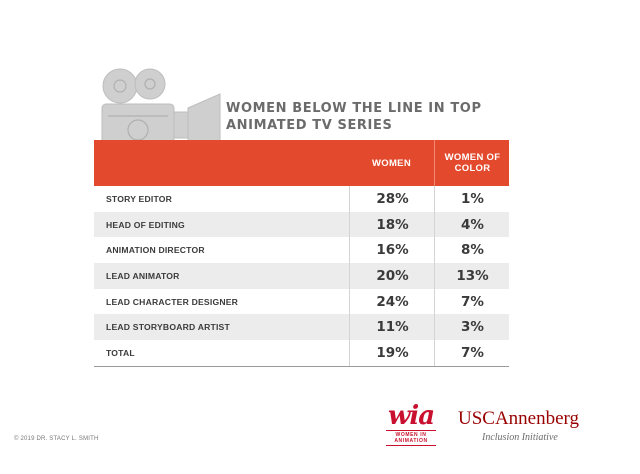 The width and height of the screenshot is (640, 474). I want to click on row-label: ANIMATION DIRECTOR, so click(155, 250).